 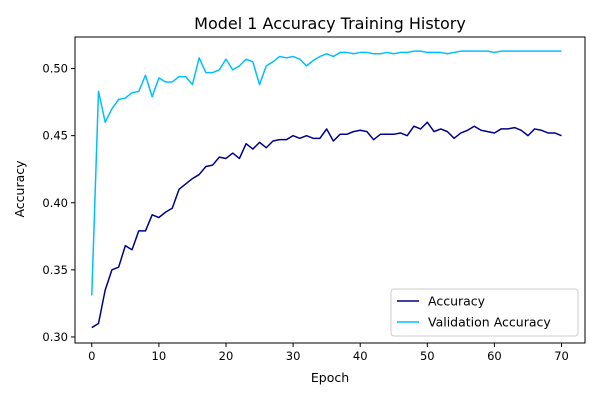 What do you see at coordinates (55, 136) in the screenshot?
I see `y-tick-label: 0.45` at bounding box center [55, 136].